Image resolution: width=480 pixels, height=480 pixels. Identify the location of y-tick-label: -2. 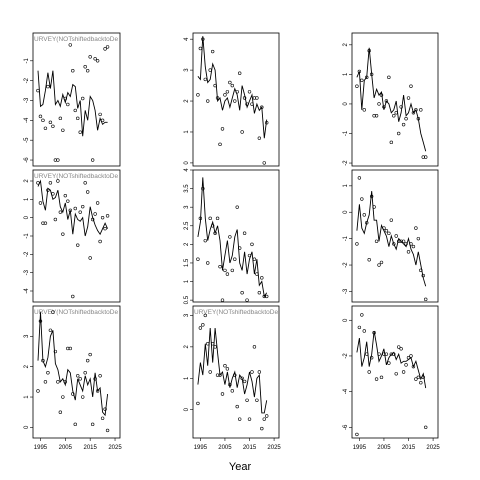
(27, 80).